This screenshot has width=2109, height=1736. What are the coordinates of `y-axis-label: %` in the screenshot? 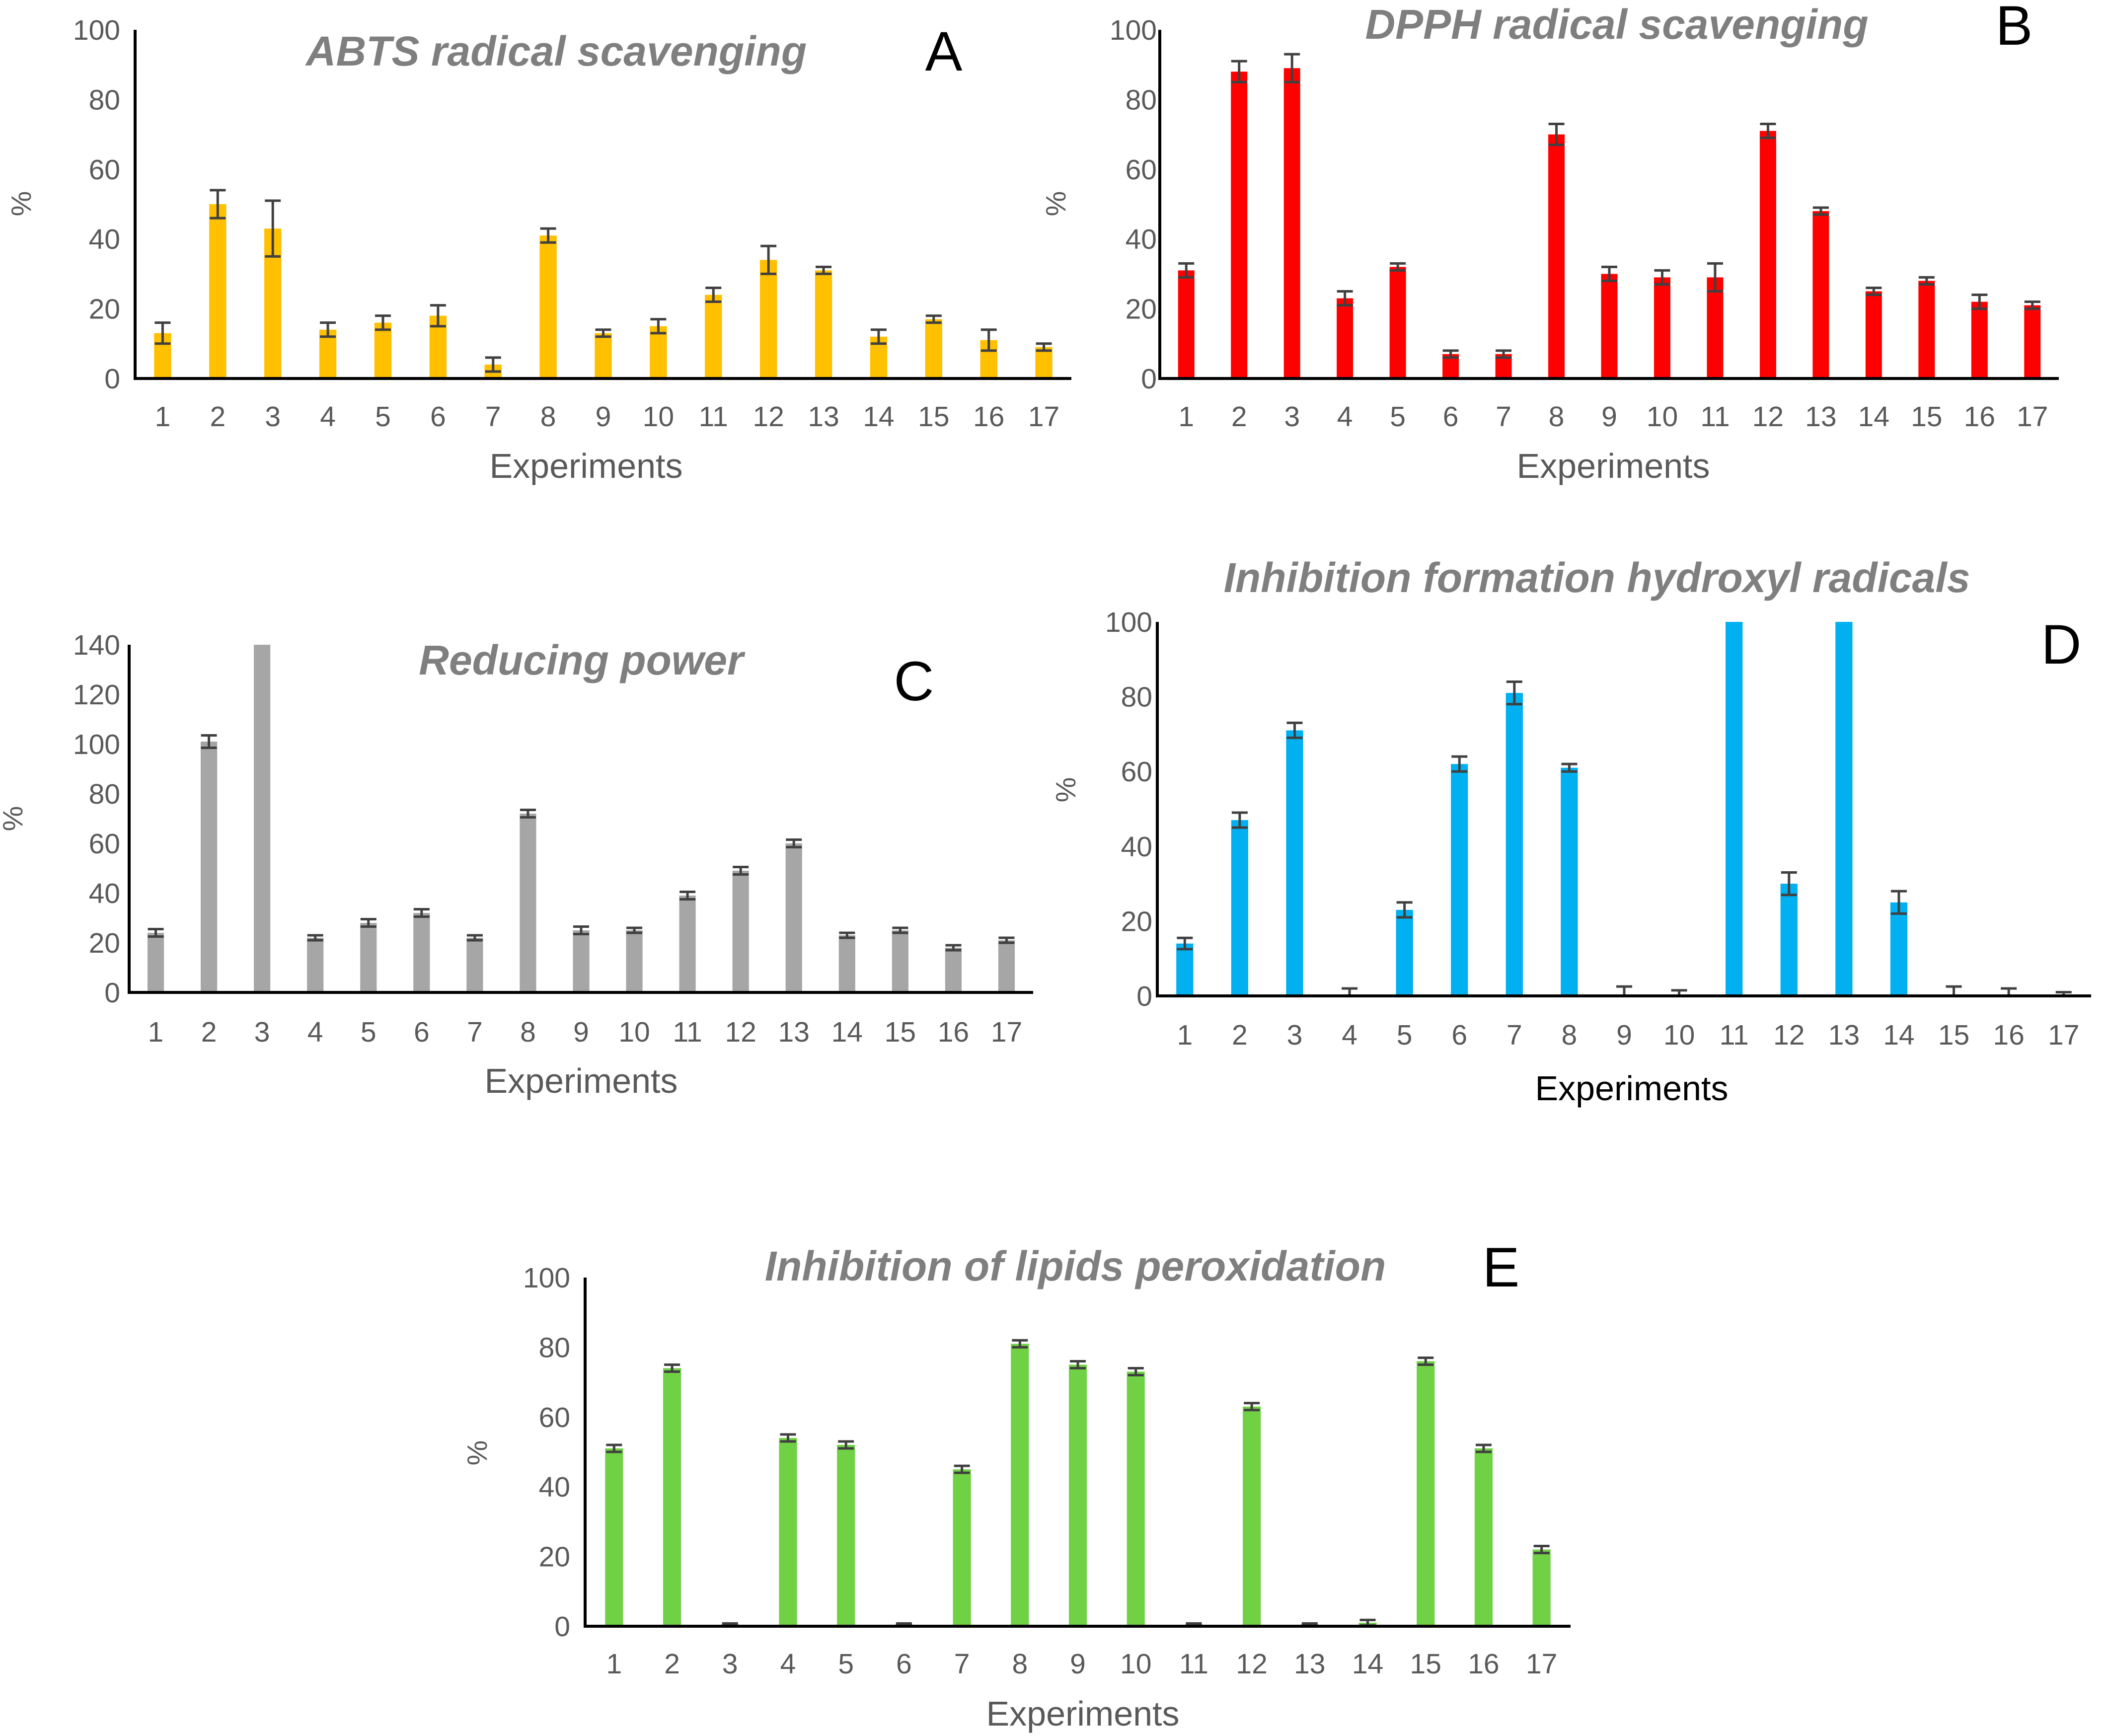 It's located at (21, 204).